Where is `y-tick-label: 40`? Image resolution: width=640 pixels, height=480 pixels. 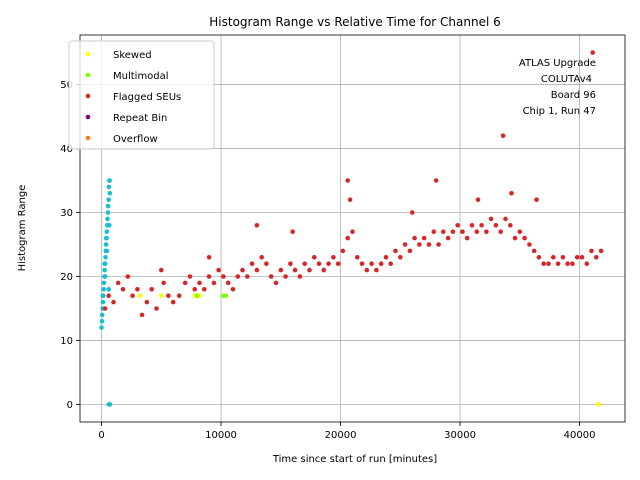 y-tick-label: 40 is located at coordinates (66, 149).